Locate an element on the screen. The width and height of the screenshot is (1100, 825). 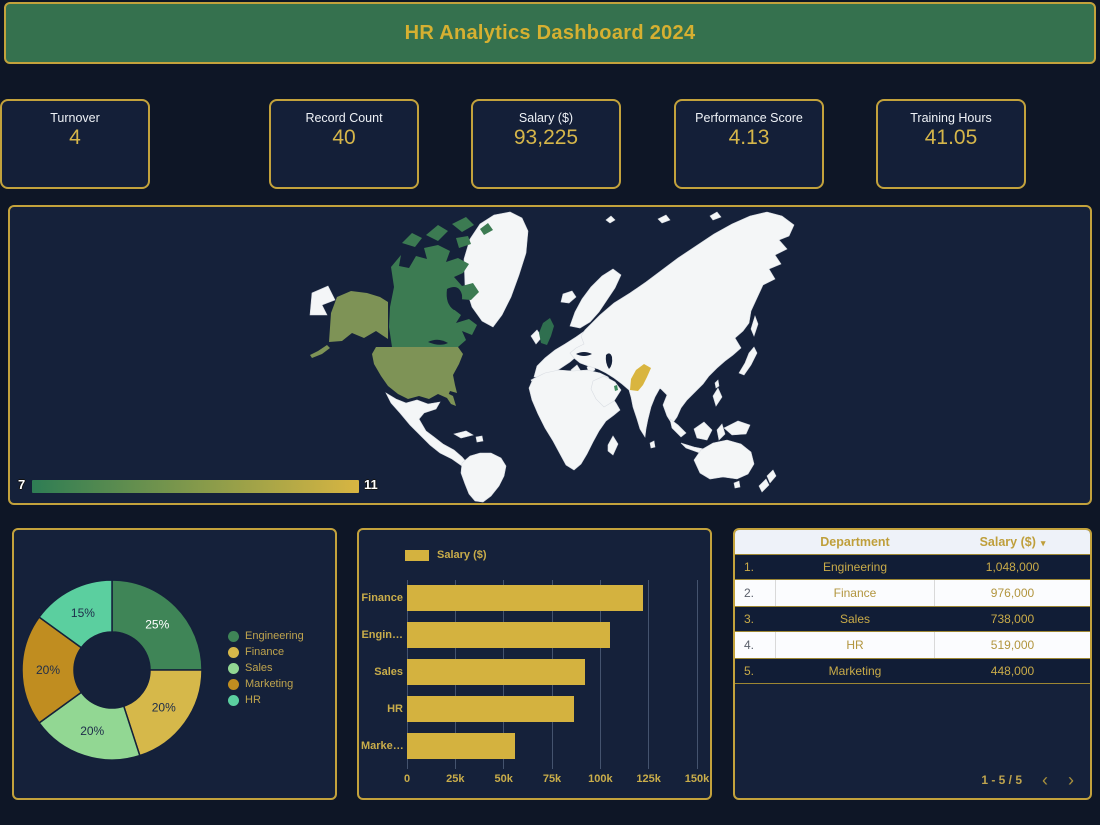
department-cell: Marketing is located at coordinates (855, 671).